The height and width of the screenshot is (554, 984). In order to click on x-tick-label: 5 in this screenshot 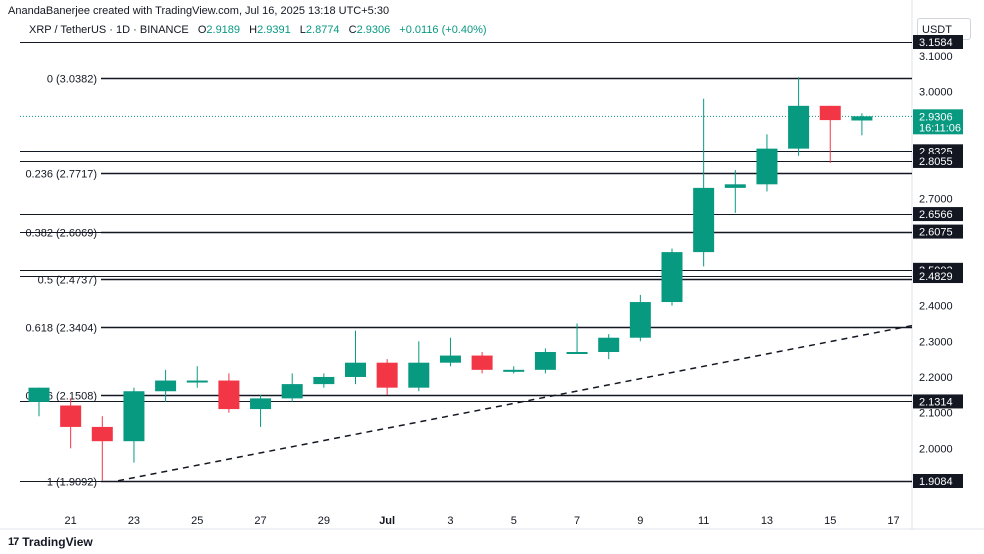, I will do `click(514, 521)`.